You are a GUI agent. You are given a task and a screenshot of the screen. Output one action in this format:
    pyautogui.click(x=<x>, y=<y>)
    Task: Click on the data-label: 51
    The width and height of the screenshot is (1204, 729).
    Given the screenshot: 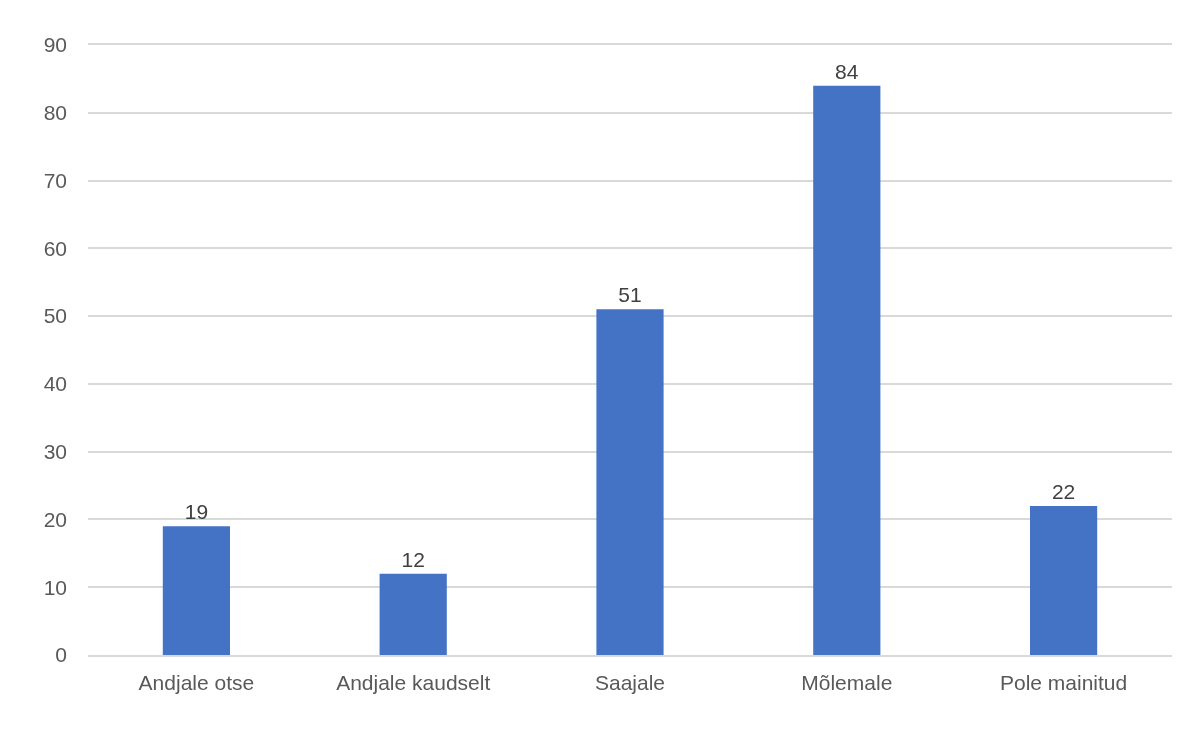 What is the action you would take?
    pyautogui.click(x=630, y=295)
    